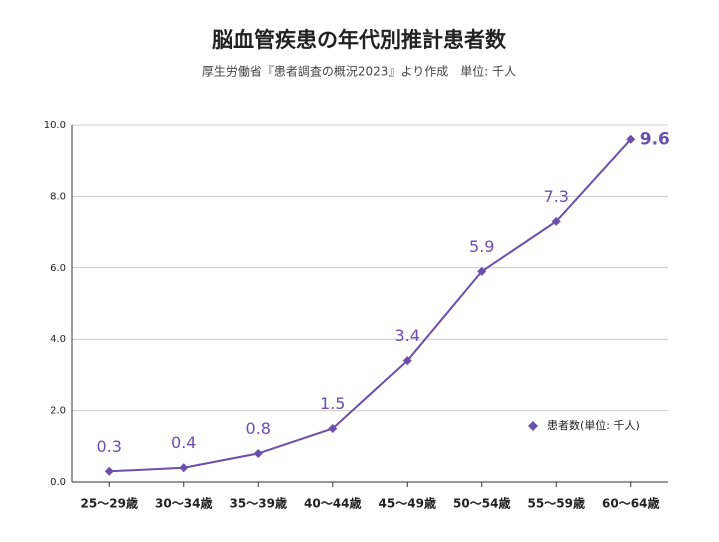  Describe the element at coordinates (258, 428) in the screenshot. I see `data-label: 0.8` at that location.